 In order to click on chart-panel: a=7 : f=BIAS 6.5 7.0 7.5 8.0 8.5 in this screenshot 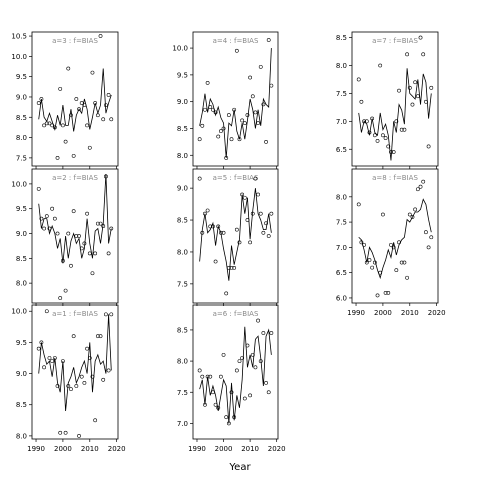, I will do `click(387, 100)`.